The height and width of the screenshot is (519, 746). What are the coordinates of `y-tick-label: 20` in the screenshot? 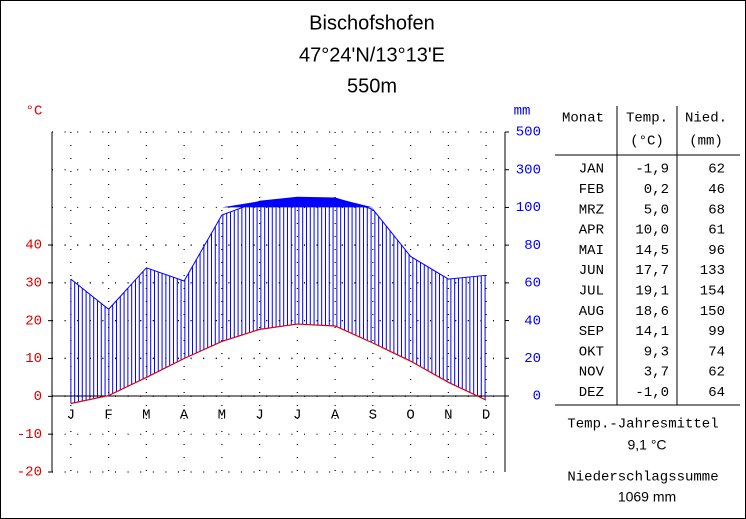 It's located at (33, 321).